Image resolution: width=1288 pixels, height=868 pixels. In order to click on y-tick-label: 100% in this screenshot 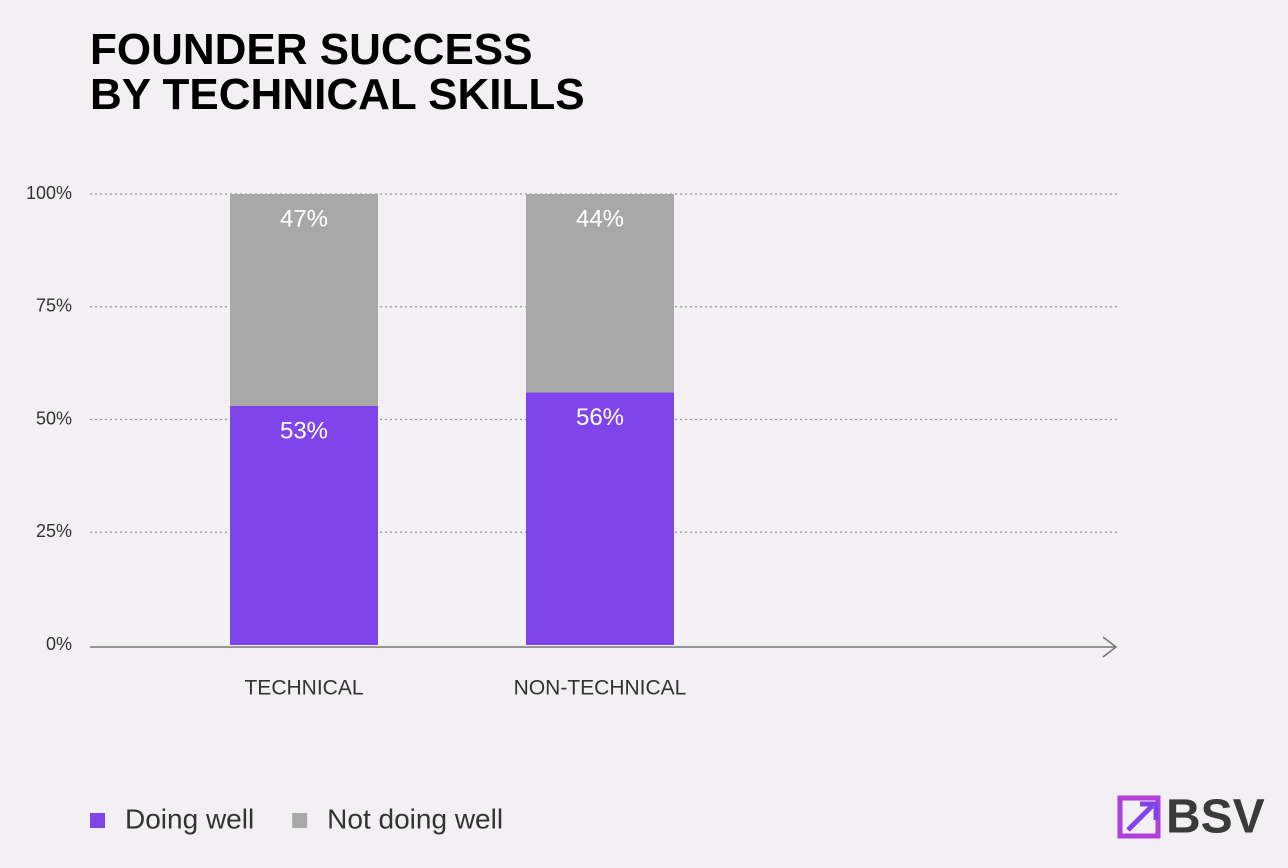, I will do `click(49, 193)`.